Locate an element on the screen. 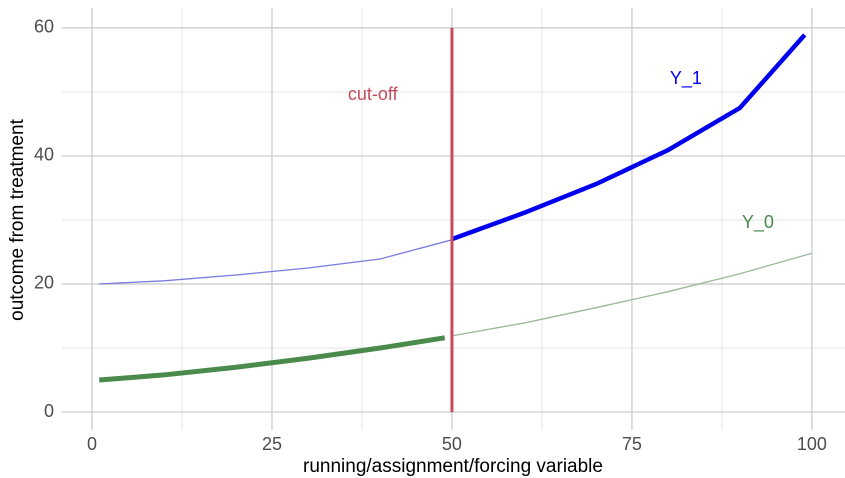 Image resolution: width=845 pixels, height=478 pixels. y-tick-label: 20 is located at coordinates (44, 283).